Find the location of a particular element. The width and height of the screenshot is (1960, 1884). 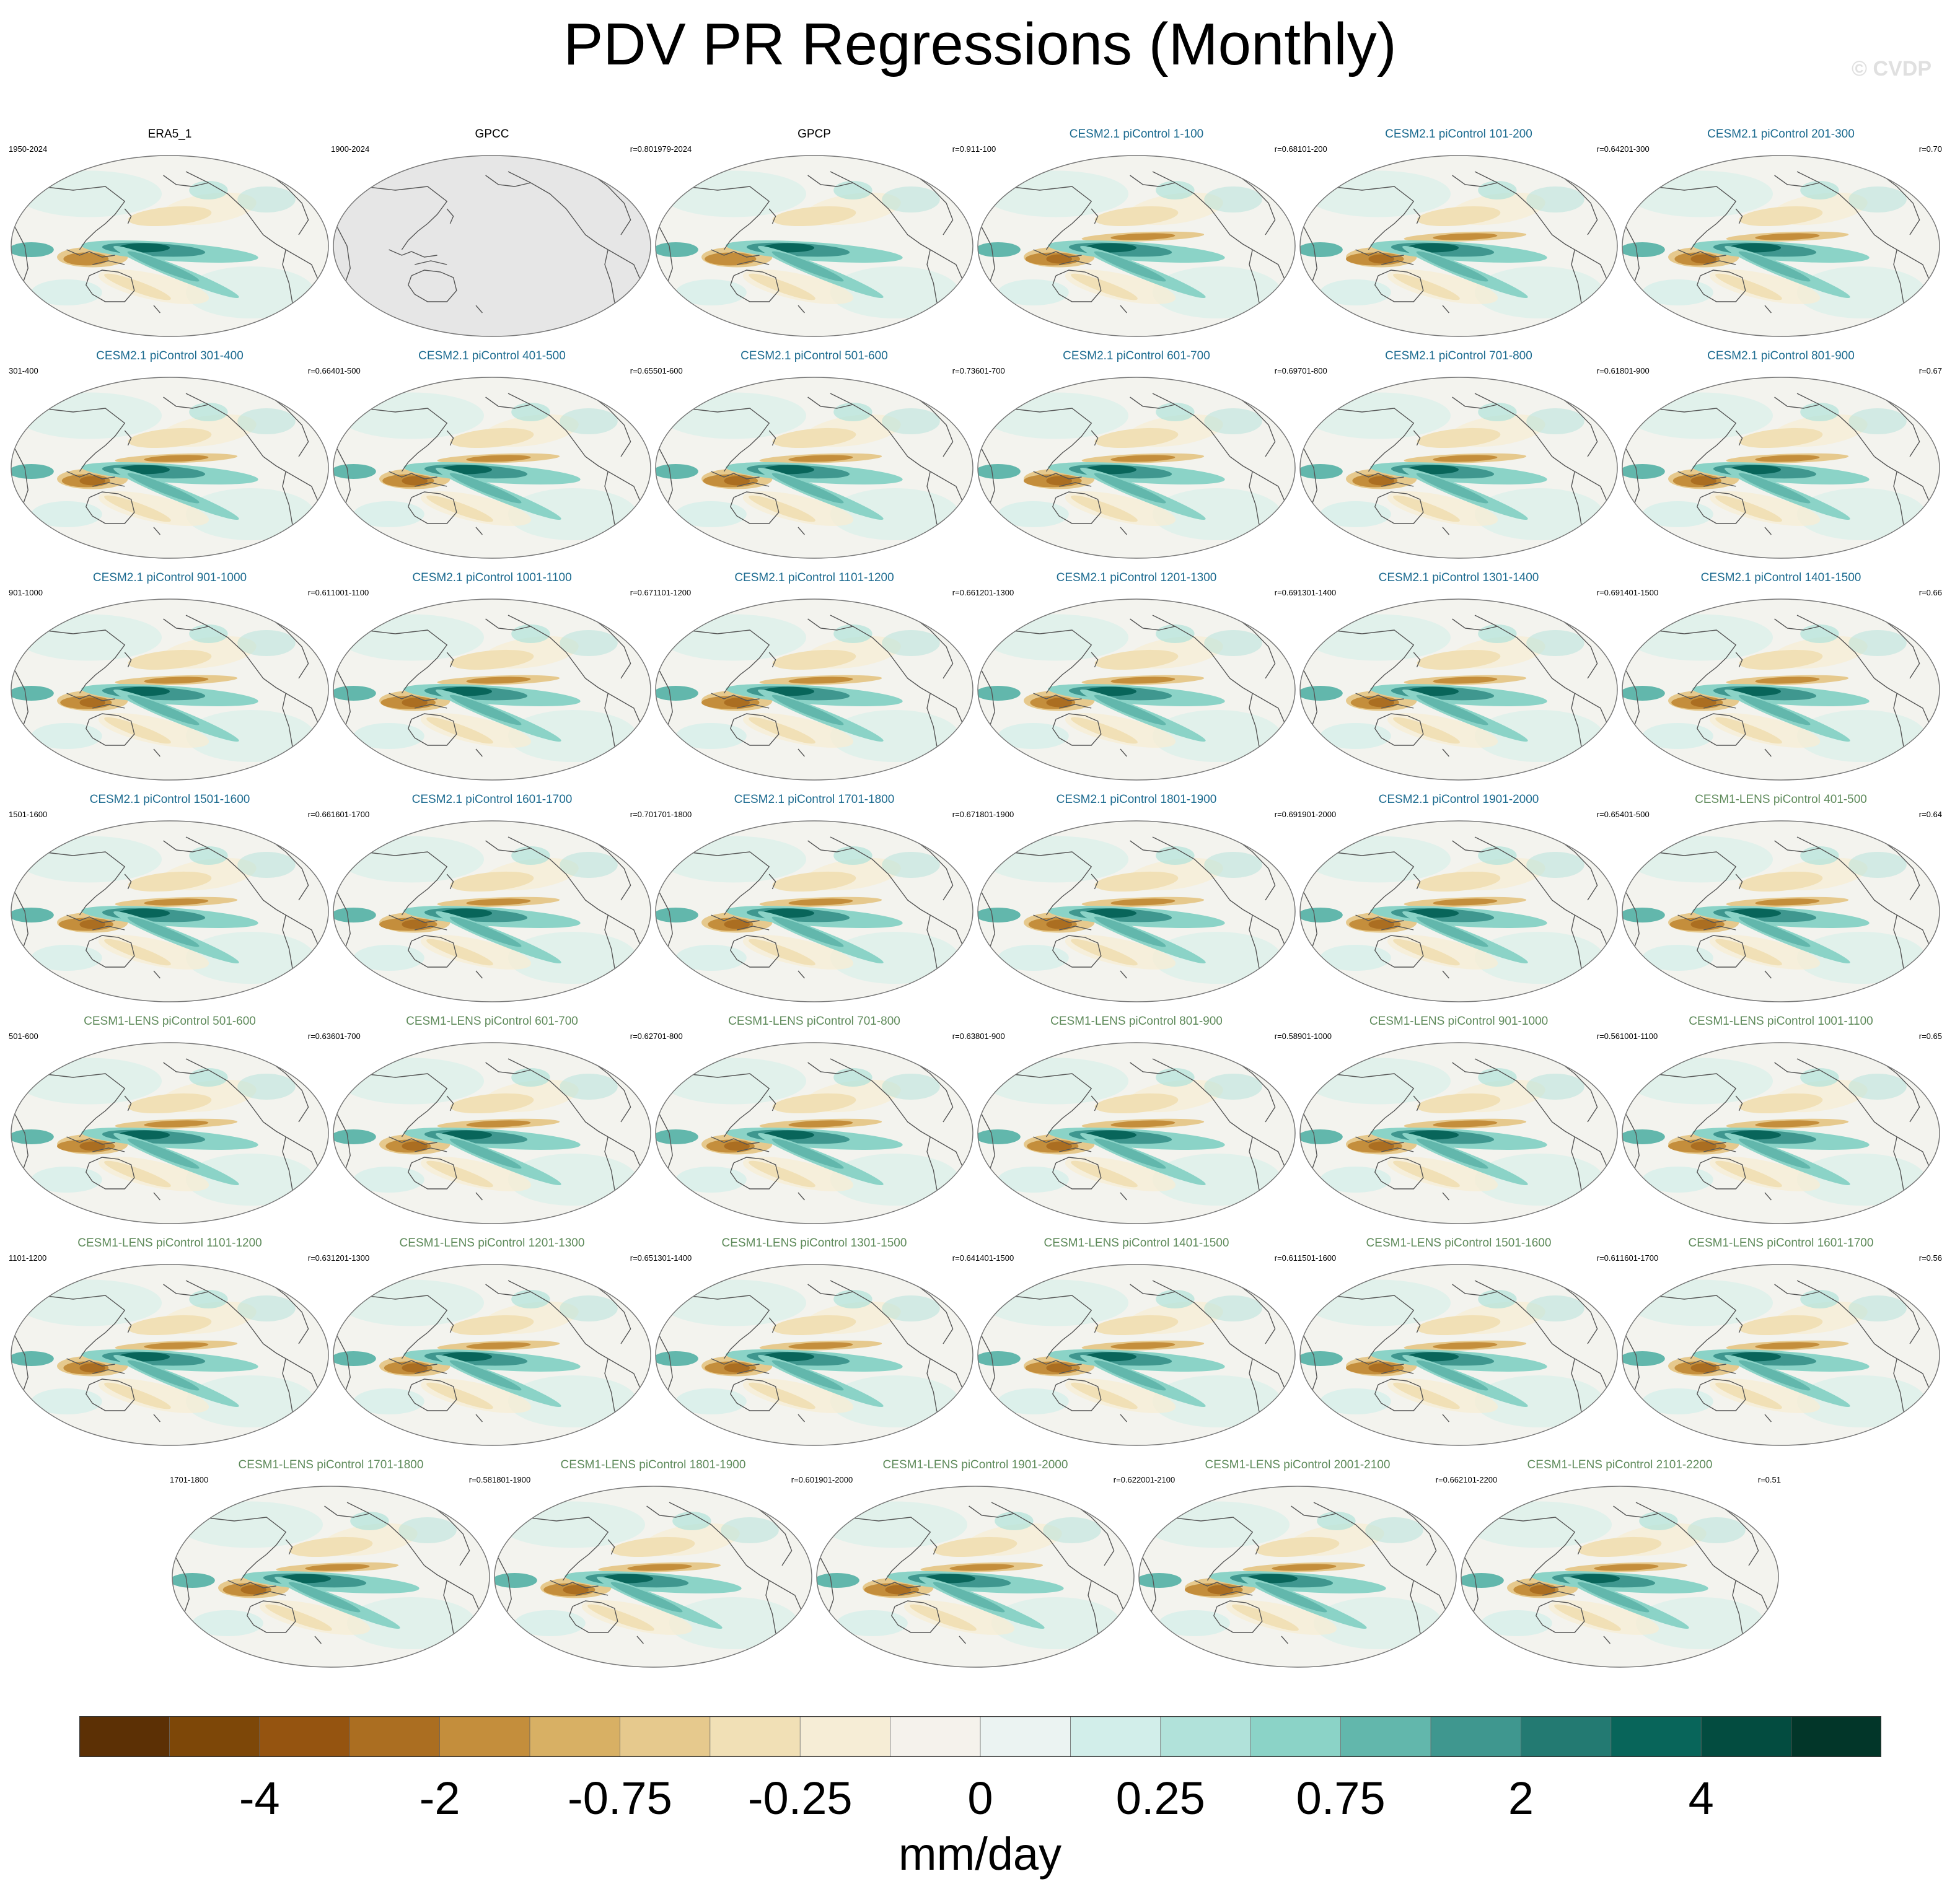

map-panel: CESM2.1 piControl 601-700 601-700 r=0.69 is located at coordinates (1136, 457).